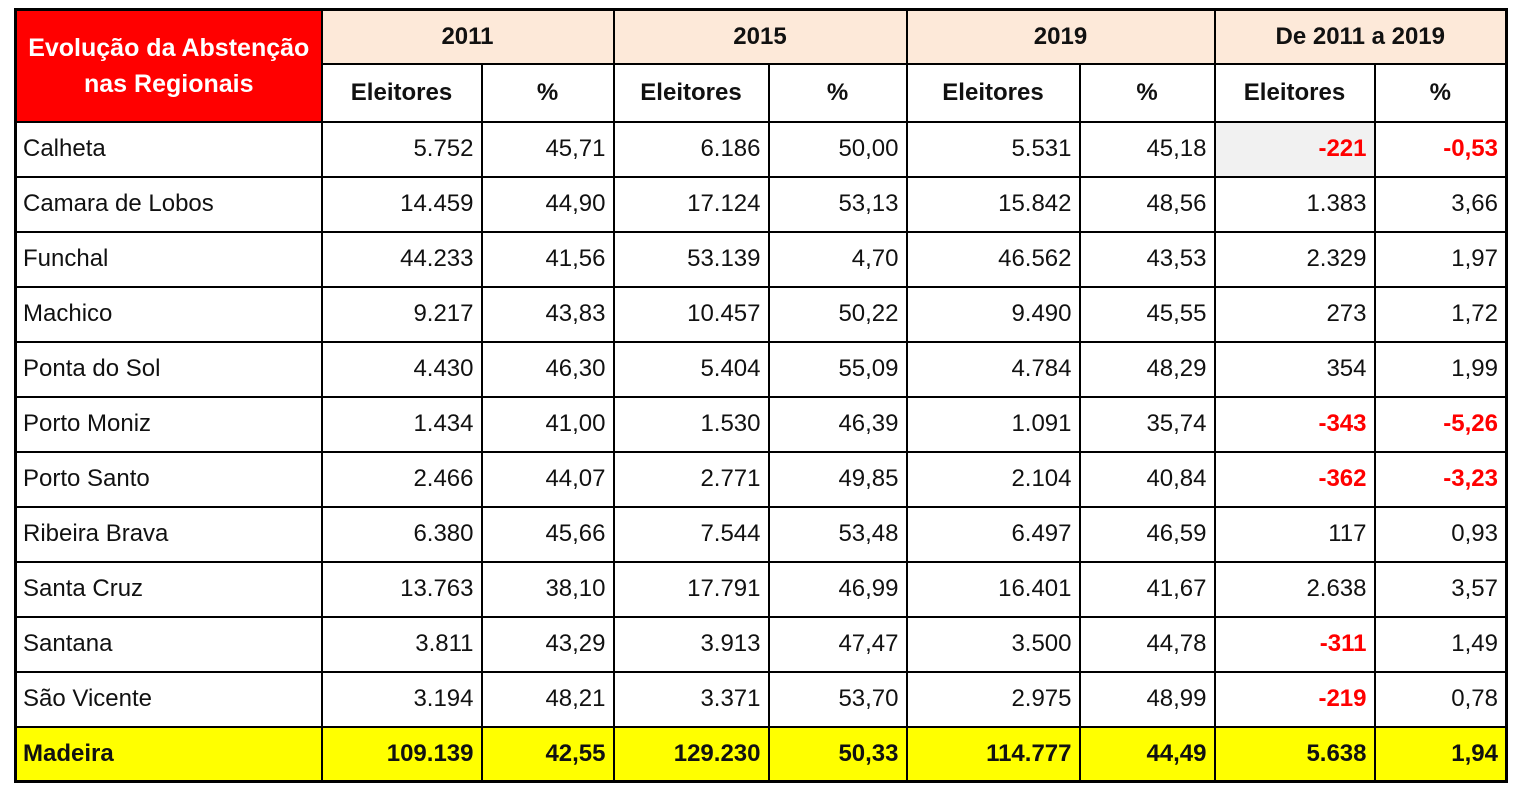 The height and width of the screenshot is (802, 1519). I want to click on region-name: Camara de Lobos, so click(168, 204).